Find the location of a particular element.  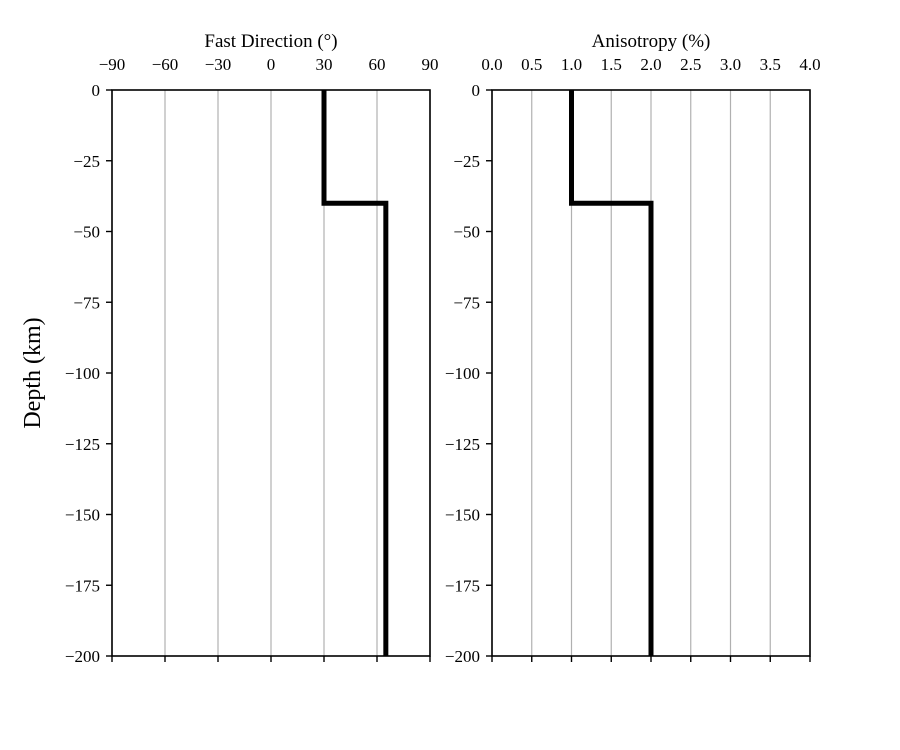

fast-direction-x-tick-label: 0 is located at coordinates (271, 64).